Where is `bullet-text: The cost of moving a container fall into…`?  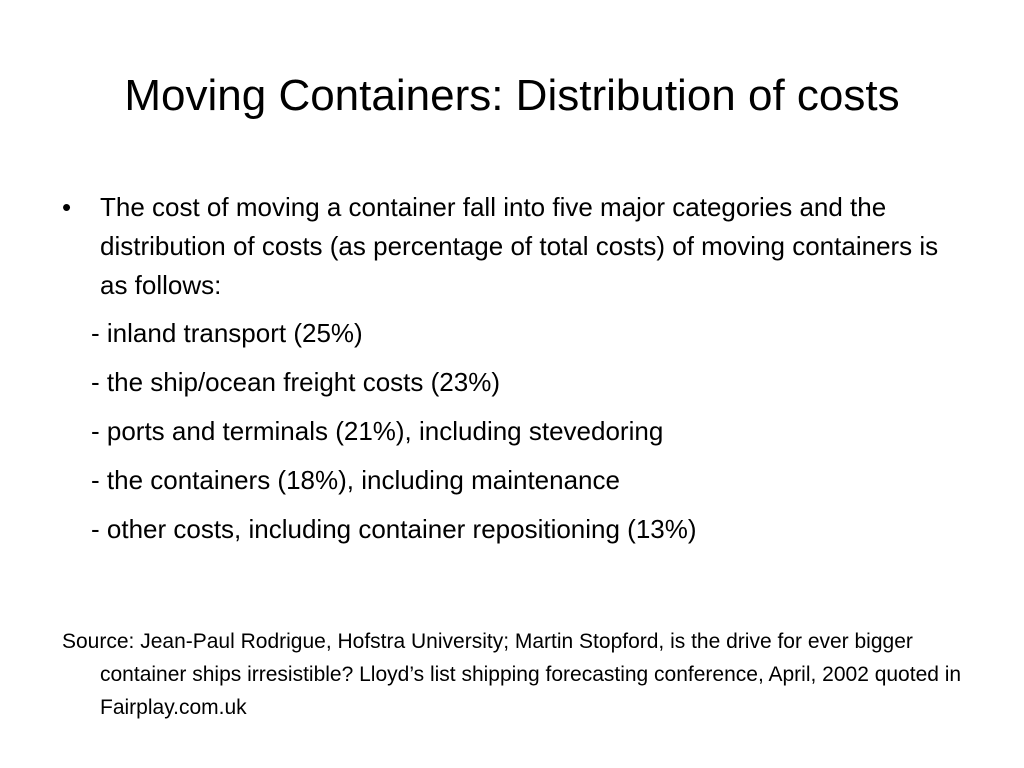 bullet-text: The cost of moving a container fall into… is located at coordinates (519, 246).